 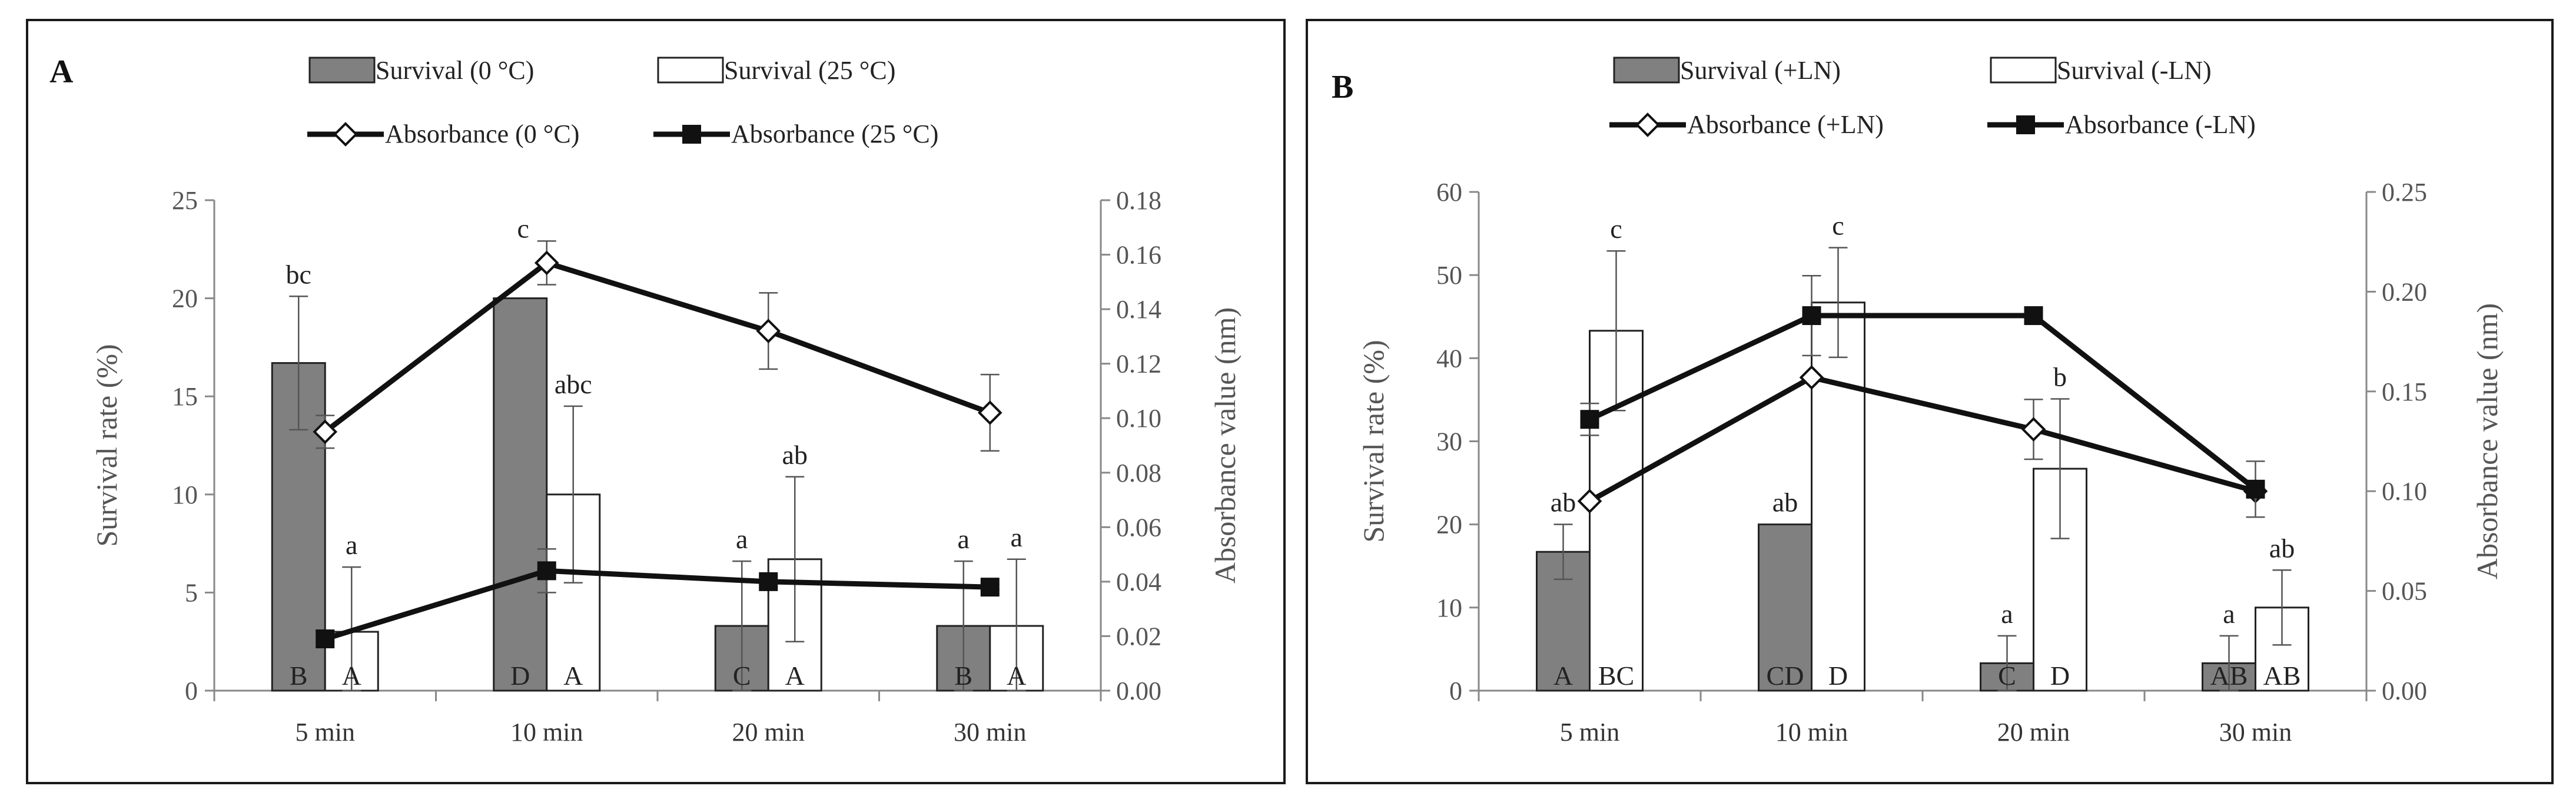 I want to click on legend-label-survival-25-c: Survival (25 °C), so click(x=809, y=70).